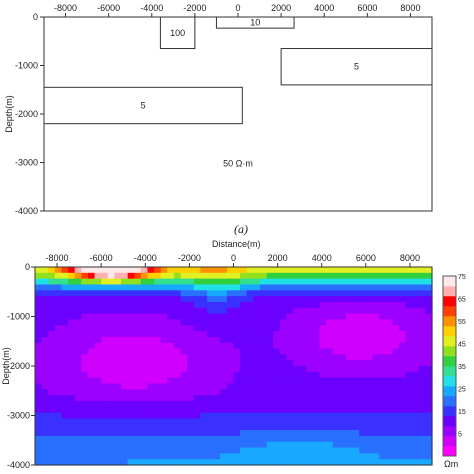 The height and width of the screenshot is (474, 474). I want to click on x-tick-label: 0, so click(237, 8).